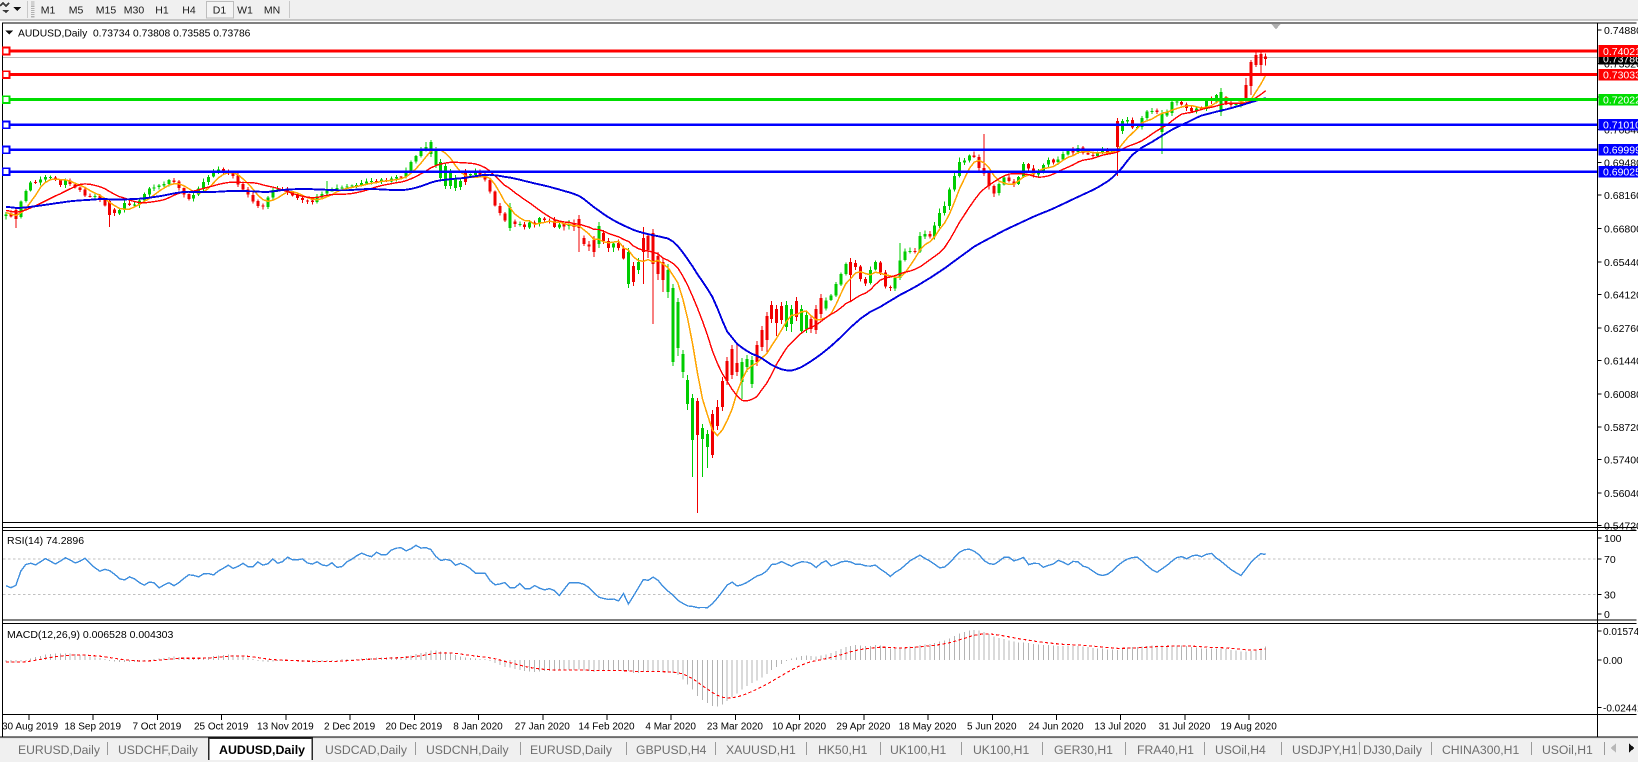 This screenshot has width=1638, height=762. What do you see at coordinates (76, 11) in the screenshot?
I see `svg-text: M5` at bounding box center [76, 11].